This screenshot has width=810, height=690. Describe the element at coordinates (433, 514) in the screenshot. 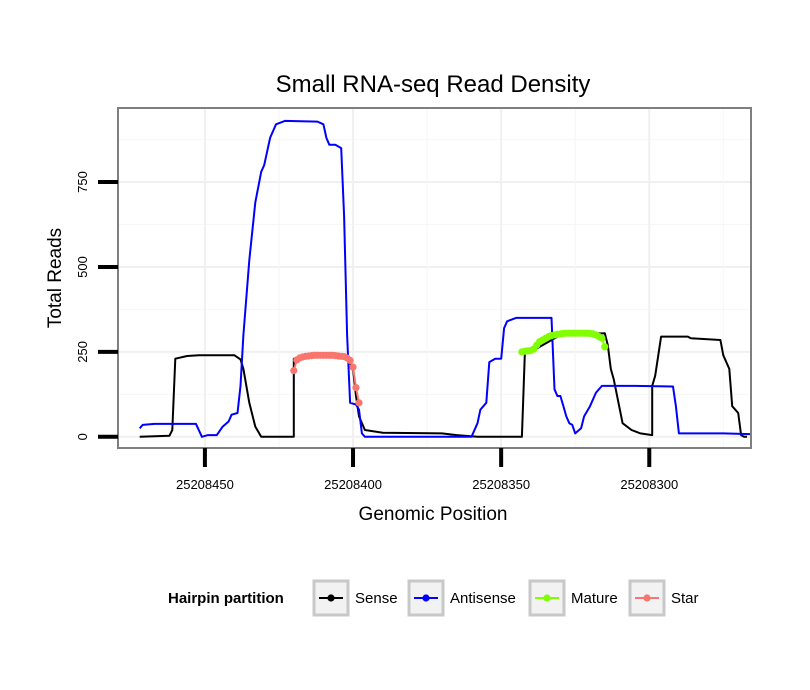

I see `x-axis-title: Genomic Position` at that location.